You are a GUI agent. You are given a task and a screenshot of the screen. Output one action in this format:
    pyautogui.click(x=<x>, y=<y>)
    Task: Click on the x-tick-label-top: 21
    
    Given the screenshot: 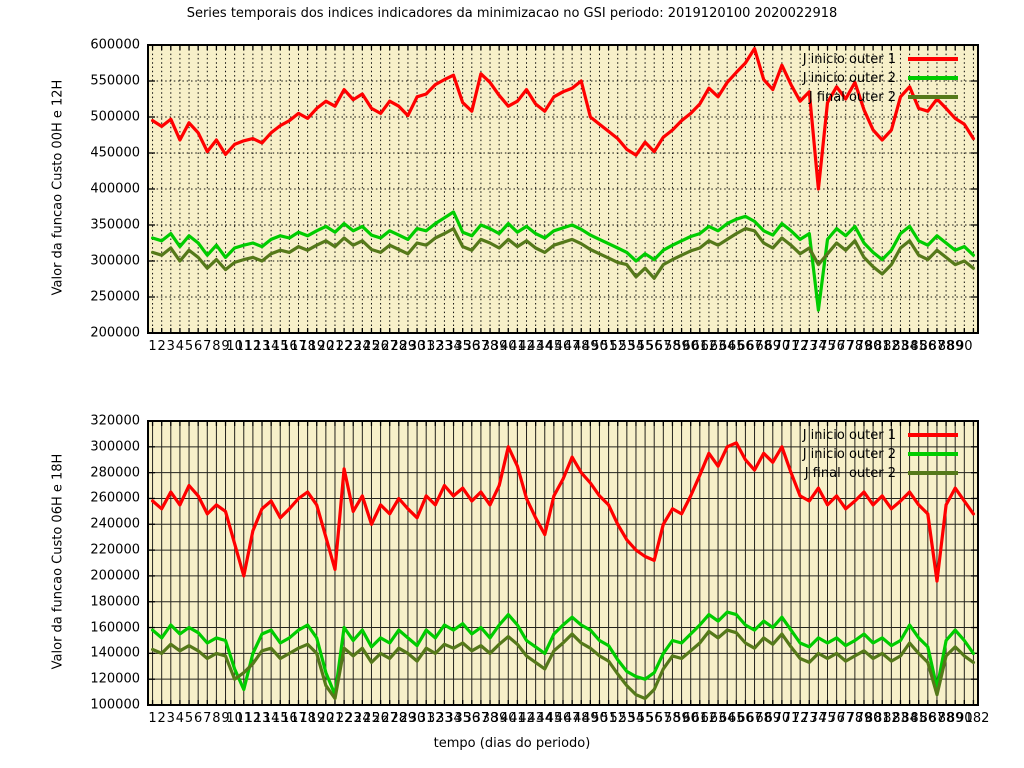 What is the action you would take?
    pyautogui.click(x=335, y=346)
    